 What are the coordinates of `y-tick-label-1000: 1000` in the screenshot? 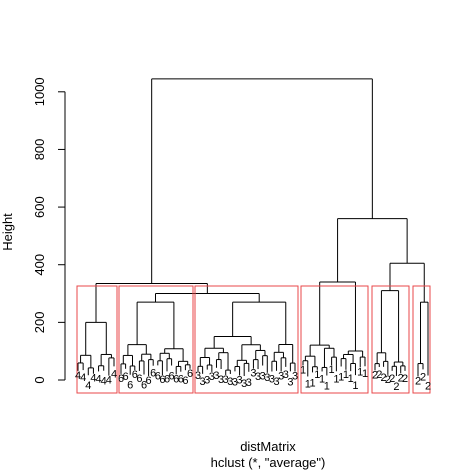 It's located at (39, 91).